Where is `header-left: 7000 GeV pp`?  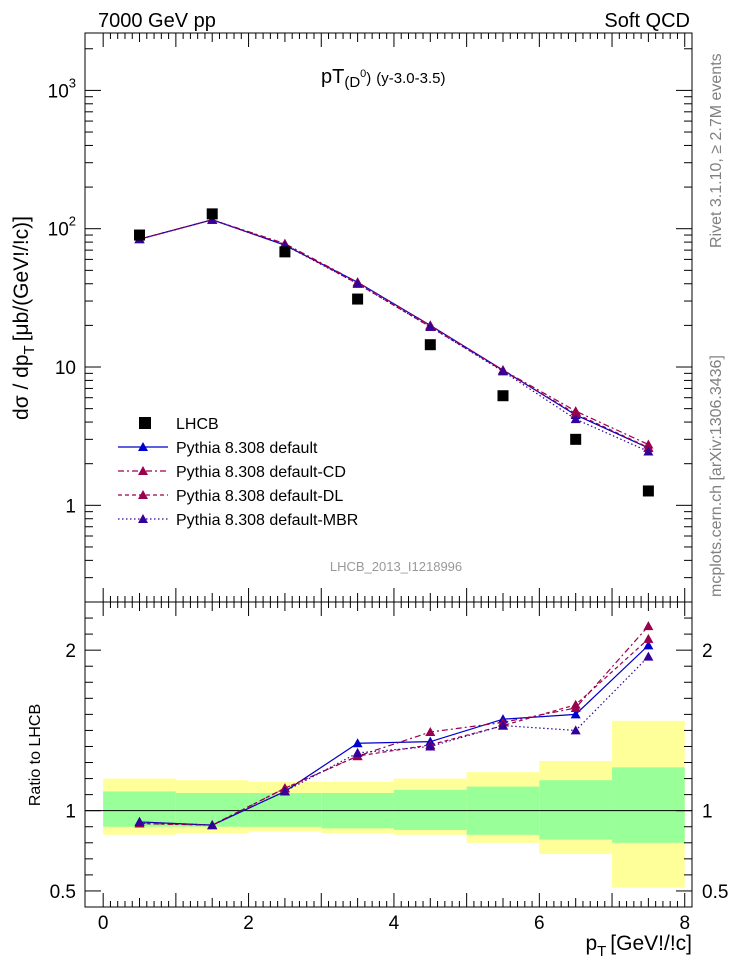 header-left: 7000 GeV pp is located at coordinates (157, 21).